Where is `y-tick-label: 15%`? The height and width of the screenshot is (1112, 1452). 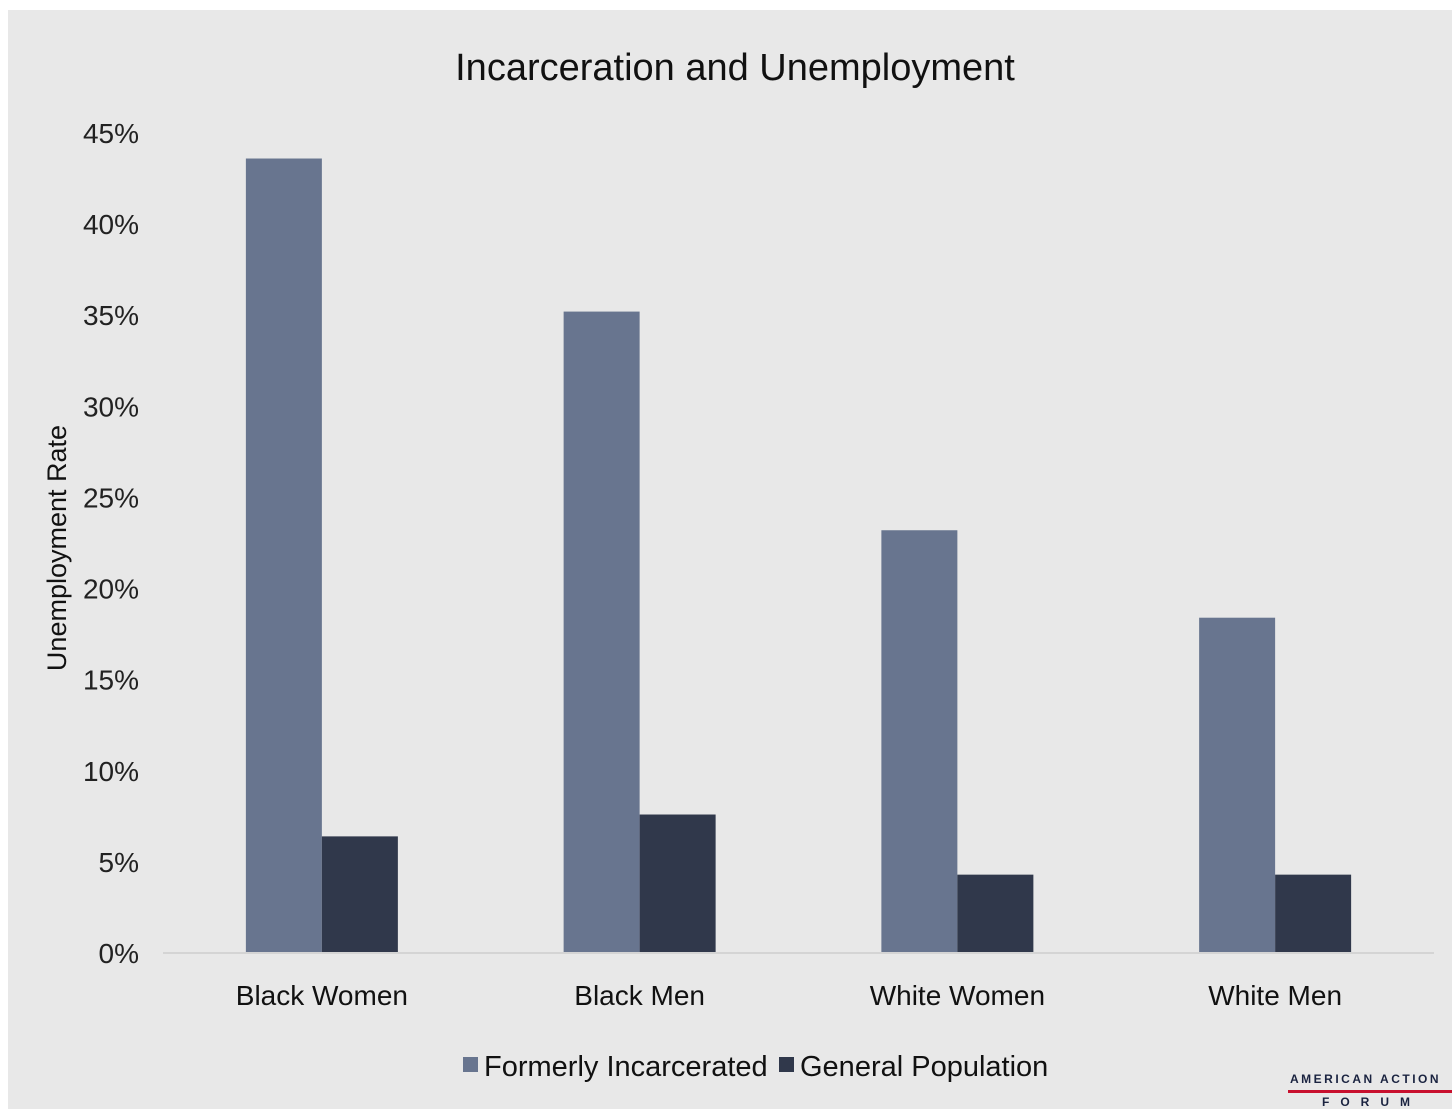 y-tick-label: 15% is located at coordinates (111, 680).